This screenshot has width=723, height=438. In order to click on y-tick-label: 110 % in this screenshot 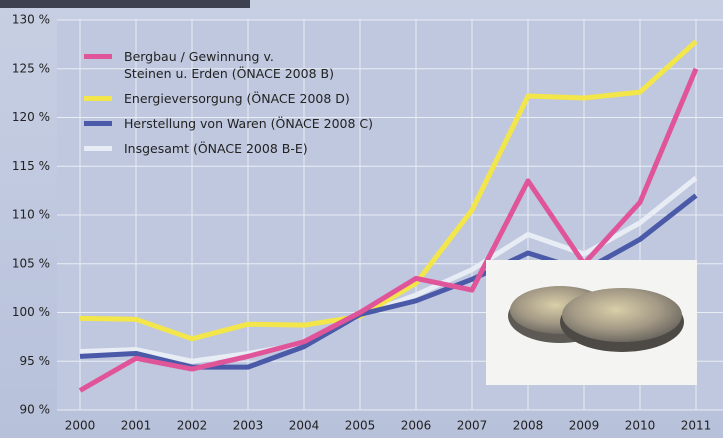, I will do `click(31, 215)`.